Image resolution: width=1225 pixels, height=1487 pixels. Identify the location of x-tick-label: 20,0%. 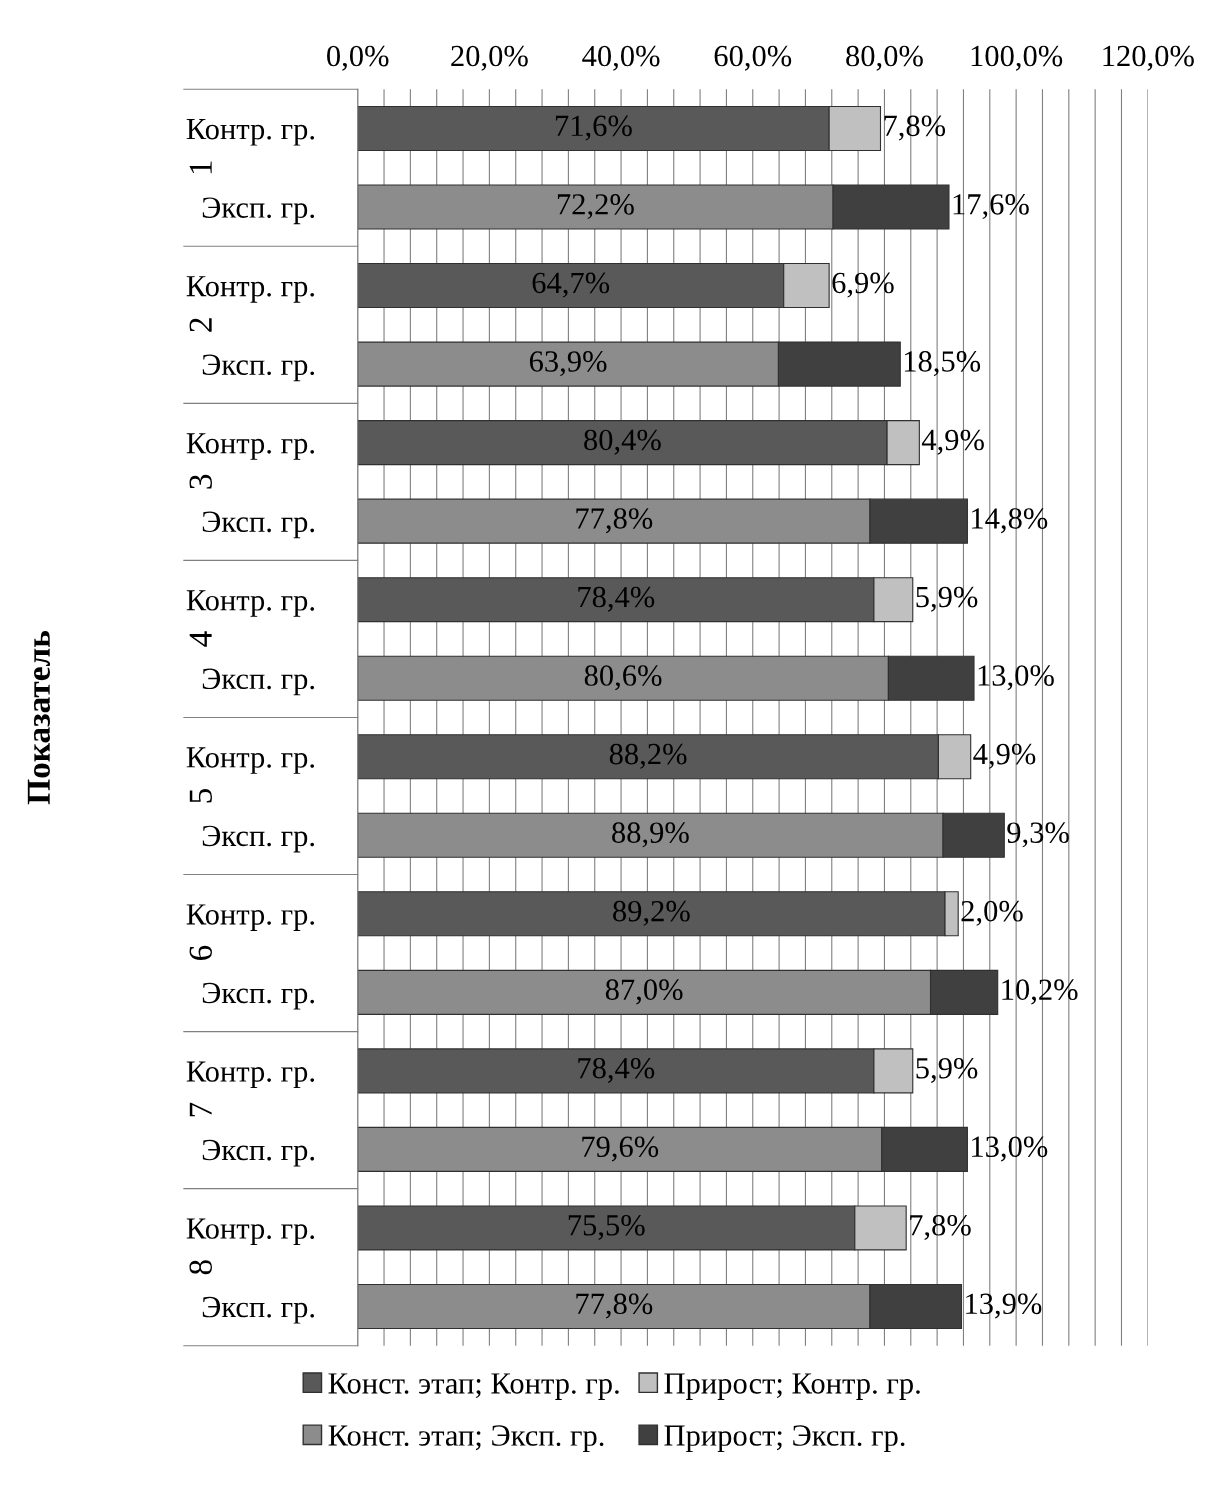
(489, 58).